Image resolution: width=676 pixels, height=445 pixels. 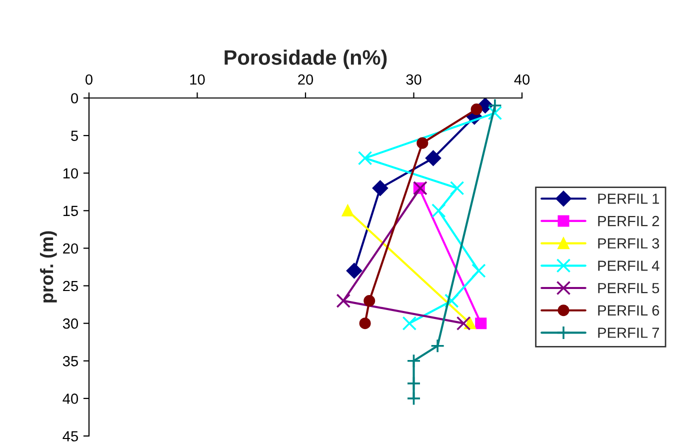 What do you see at coordinates (89, 79) in the screenshot?
I see `x-tick-label: 0` at bounding box center [89, 79].